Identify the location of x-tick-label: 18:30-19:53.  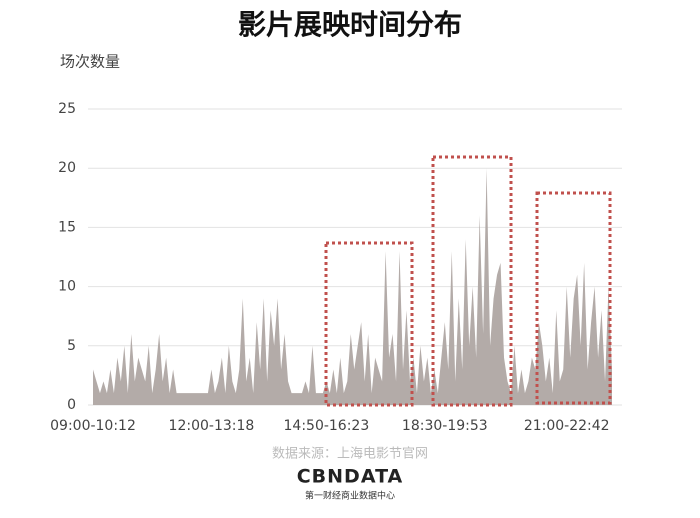
(445, 426).